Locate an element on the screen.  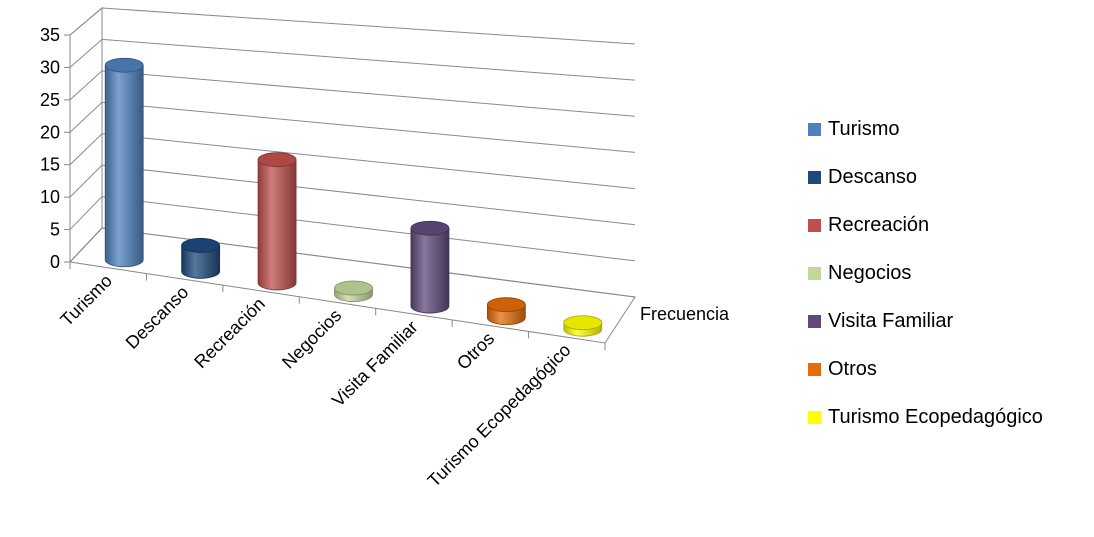
legend-item: Turismo Ecopedagógico is located at coordinates (925, 417).